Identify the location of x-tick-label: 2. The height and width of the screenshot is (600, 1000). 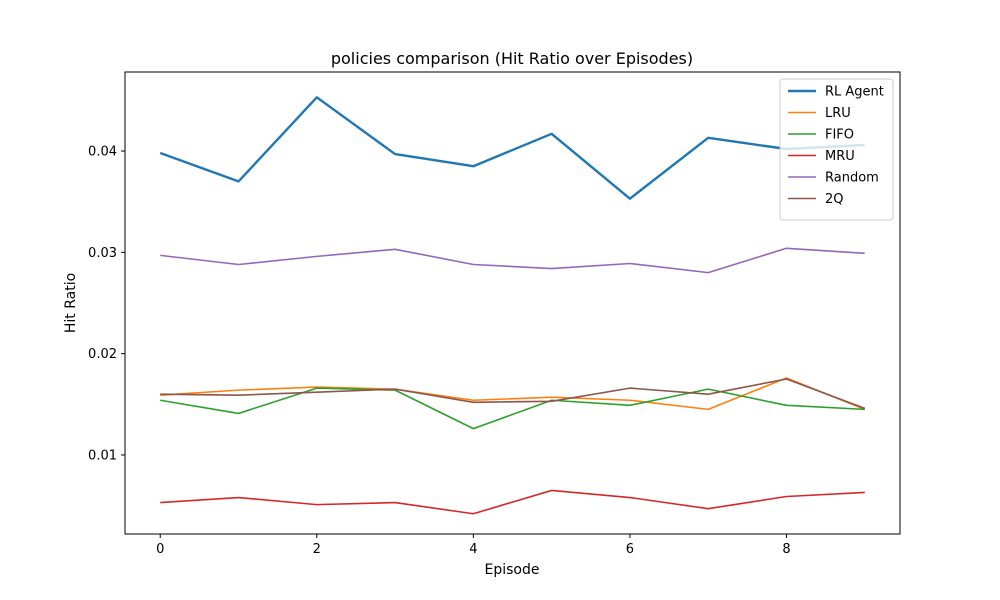
(317, 549).